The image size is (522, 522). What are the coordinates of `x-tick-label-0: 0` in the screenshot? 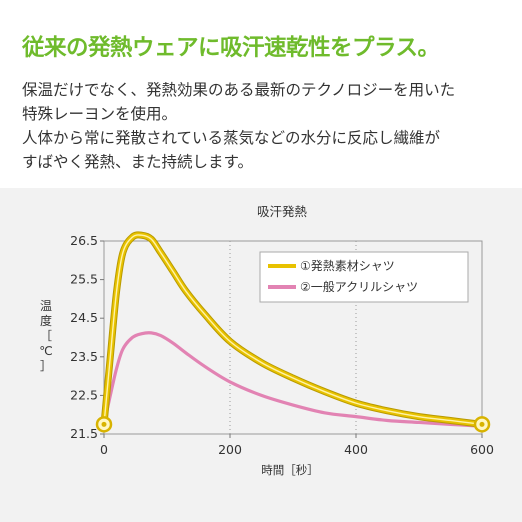 It's located at (104, 449).